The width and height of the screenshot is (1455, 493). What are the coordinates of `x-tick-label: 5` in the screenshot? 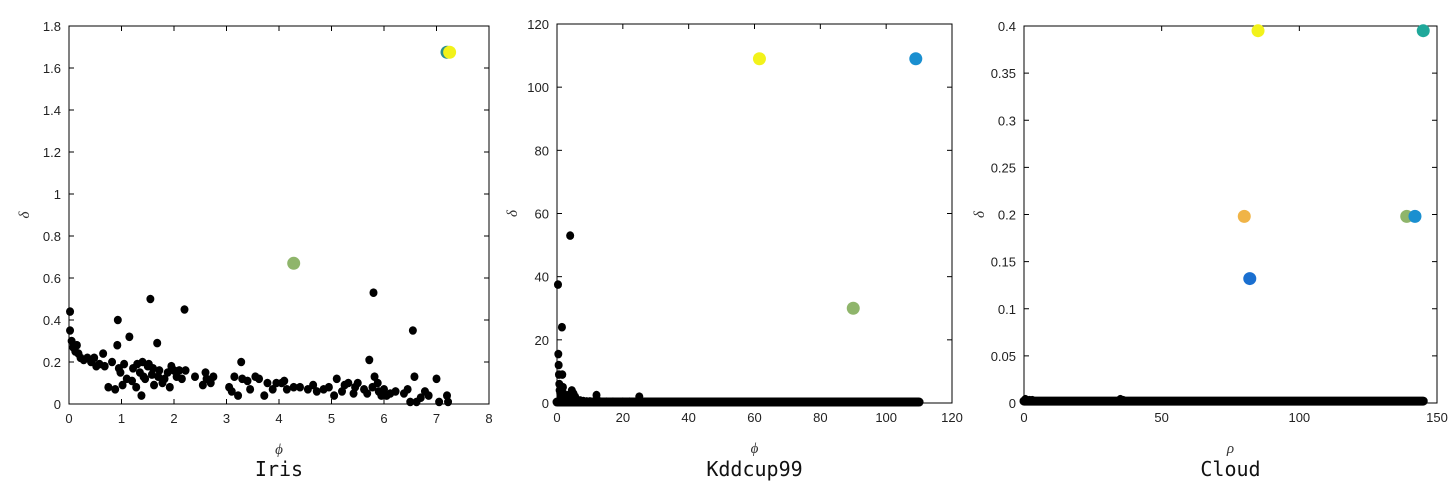 It's located at (331, 418).